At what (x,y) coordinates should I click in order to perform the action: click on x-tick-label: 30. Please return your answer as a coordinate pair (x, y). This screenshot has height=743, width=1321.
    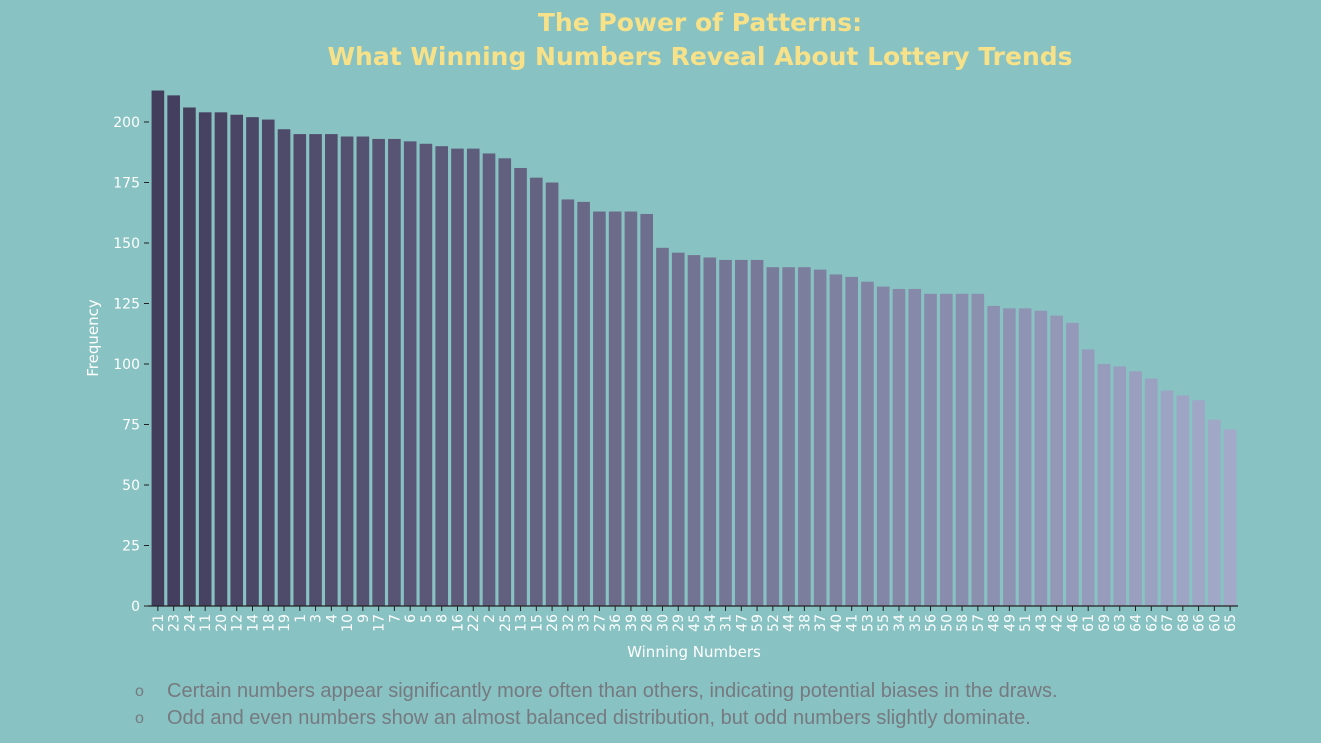
    Looking at the image, I should click on (663, 623).